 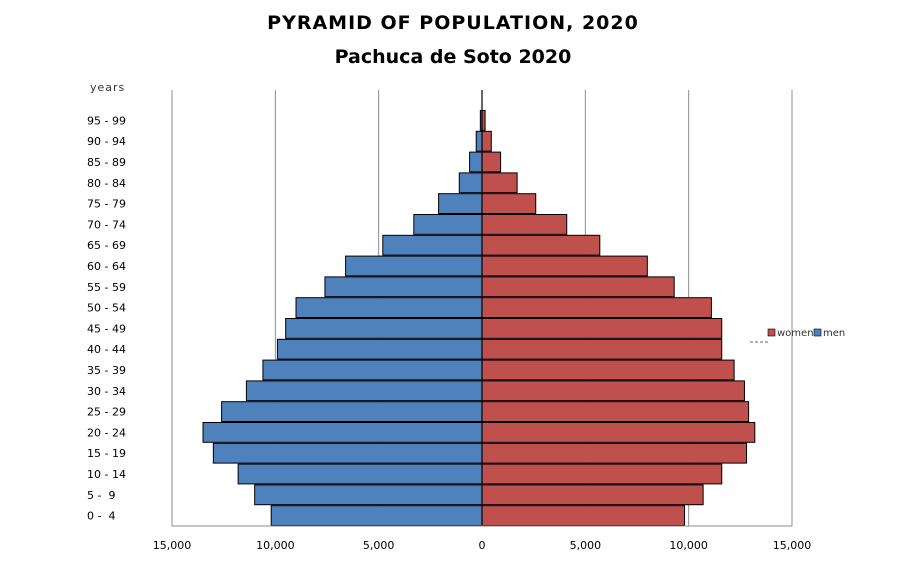 What do you see at coordinates (106, 308) in the screenshot?
I see `age-label: 50 - 54` at bounding box center [106, 308].